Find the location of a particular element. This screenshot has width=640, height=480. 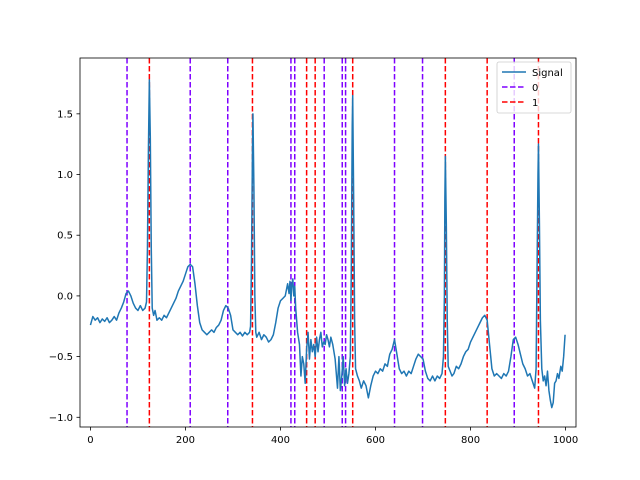

legend-box is located at coordinates (534, 87).